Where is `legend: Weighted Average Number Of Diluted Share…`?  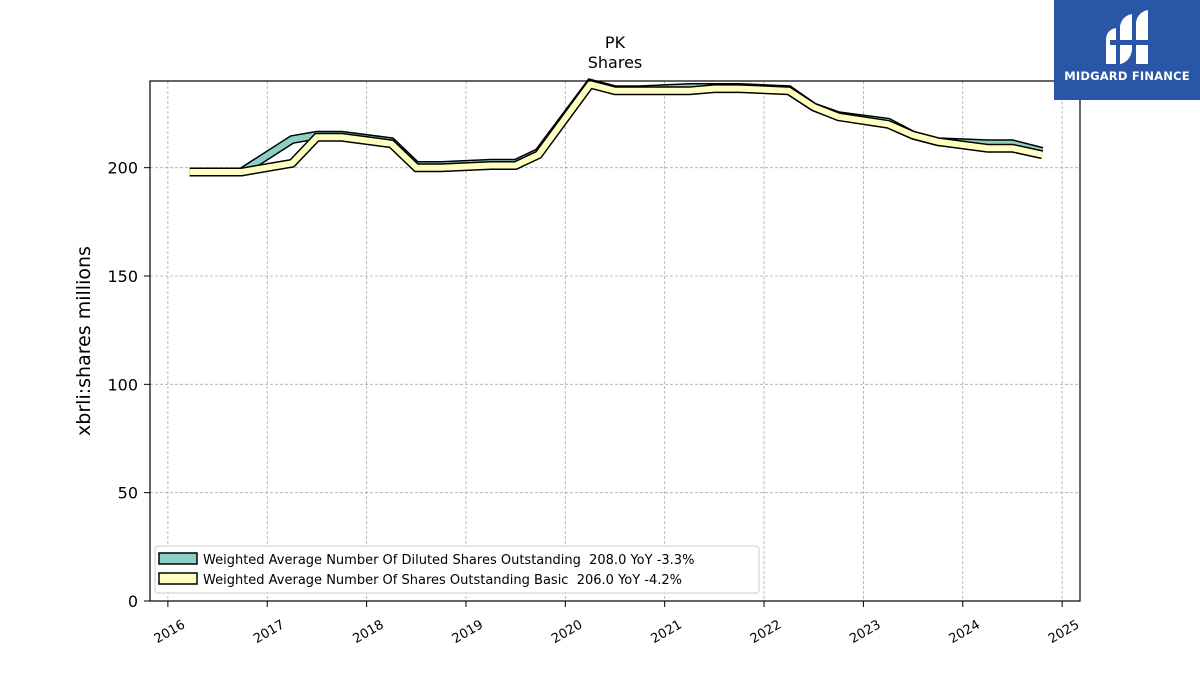 legend: Weighted Average Number Of Diluted Share… is located at coordinates (457, 569).